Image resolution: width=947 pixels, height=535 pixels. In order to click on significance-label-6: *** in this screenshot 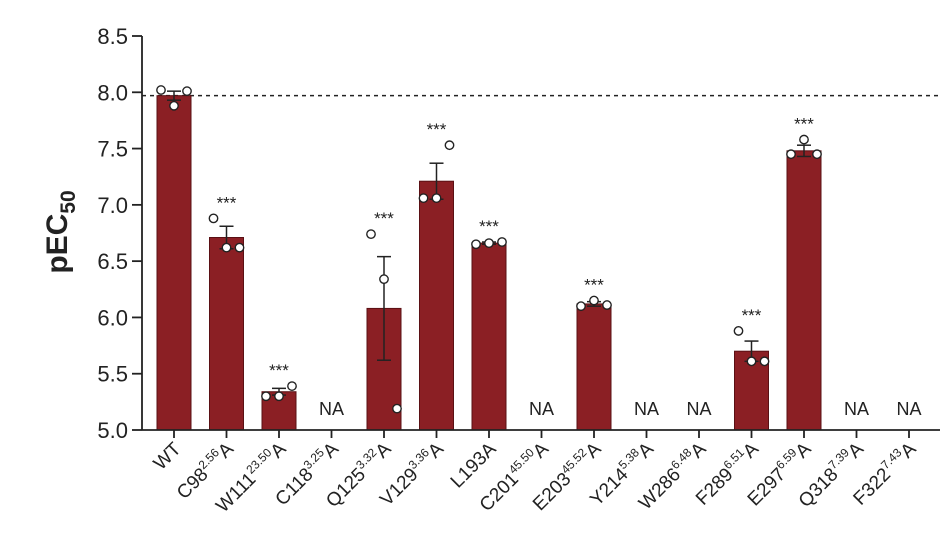, I will do `click(489, 226)`.